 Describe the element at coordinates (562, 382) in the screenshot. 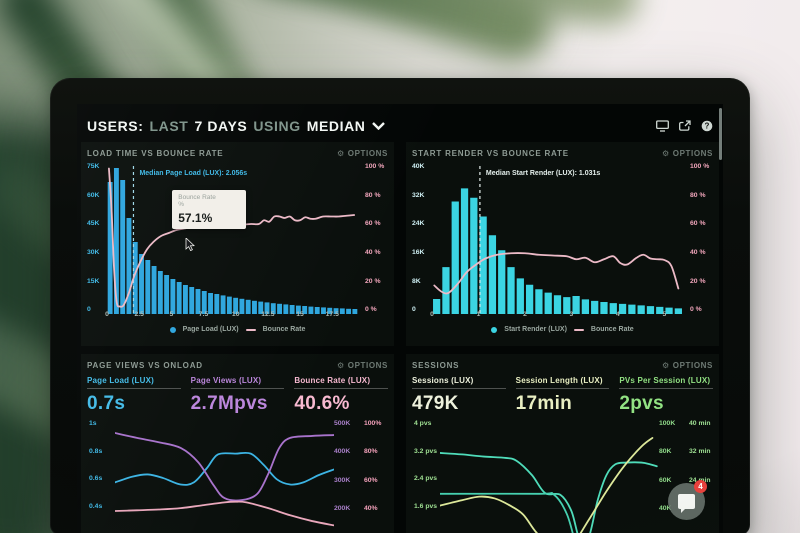

I see `metric-label: Session Length (LUX)` at that location.